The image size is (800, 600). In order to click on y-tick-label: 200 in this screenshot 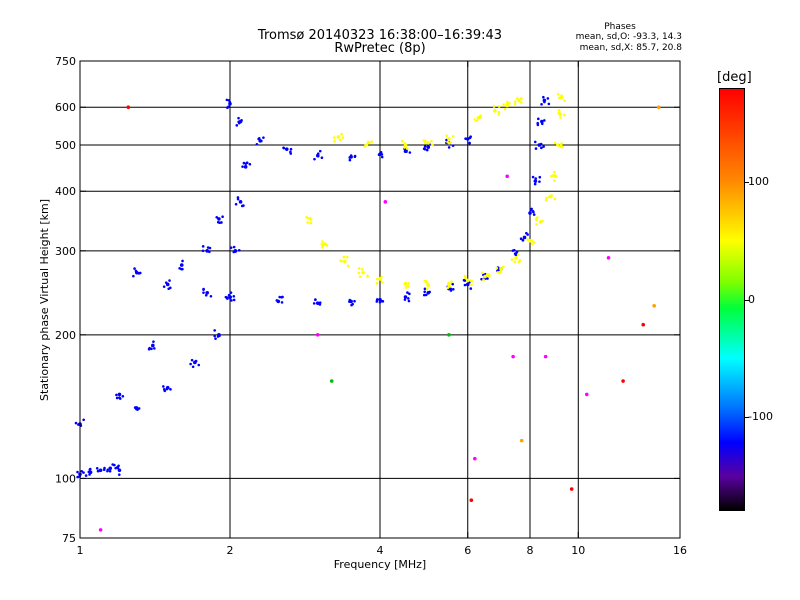, I will do `click(65, 335)`.